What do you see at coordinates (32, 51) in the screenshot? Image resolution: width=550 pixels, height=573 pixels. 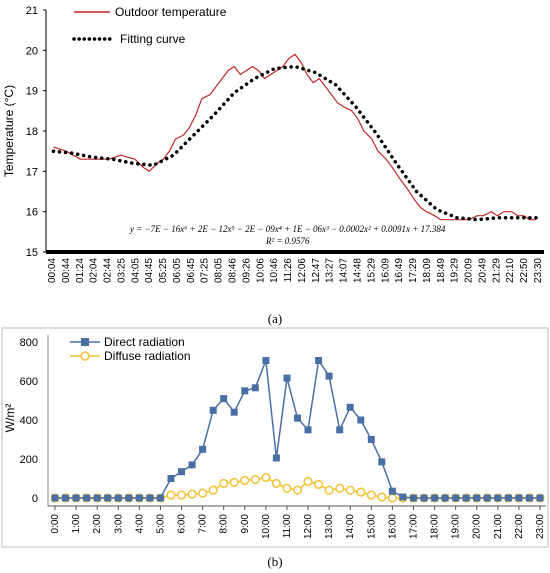 I see `panel-a-y-tick-label: 20` at bounding box center [32, 51].